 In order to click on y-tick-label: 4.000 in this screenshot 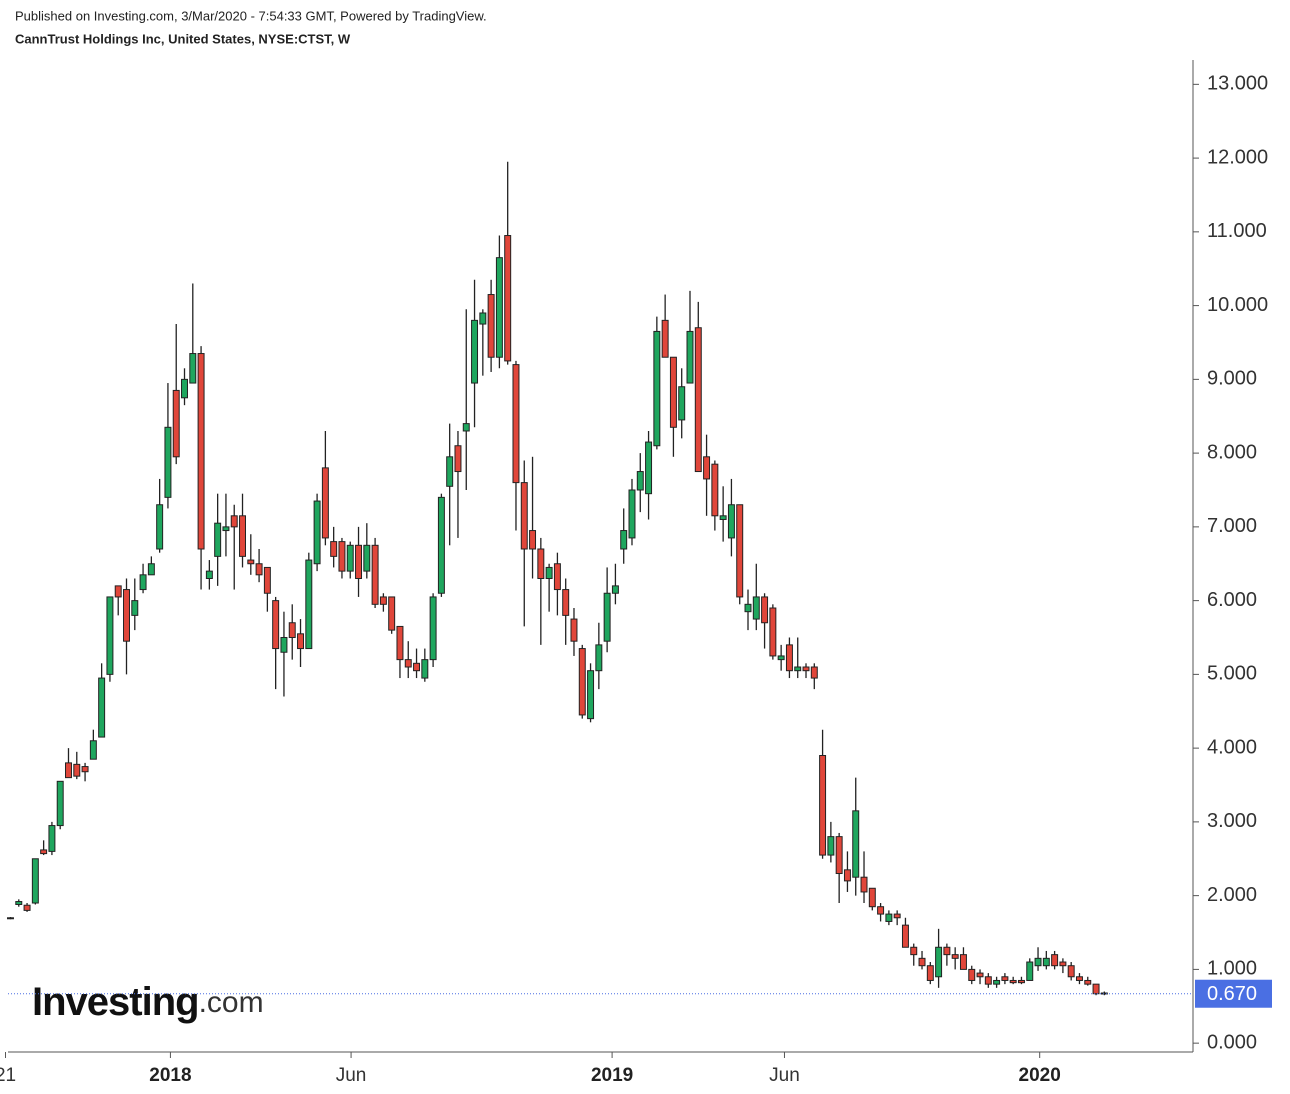, I will do `click(1232, 747)`.